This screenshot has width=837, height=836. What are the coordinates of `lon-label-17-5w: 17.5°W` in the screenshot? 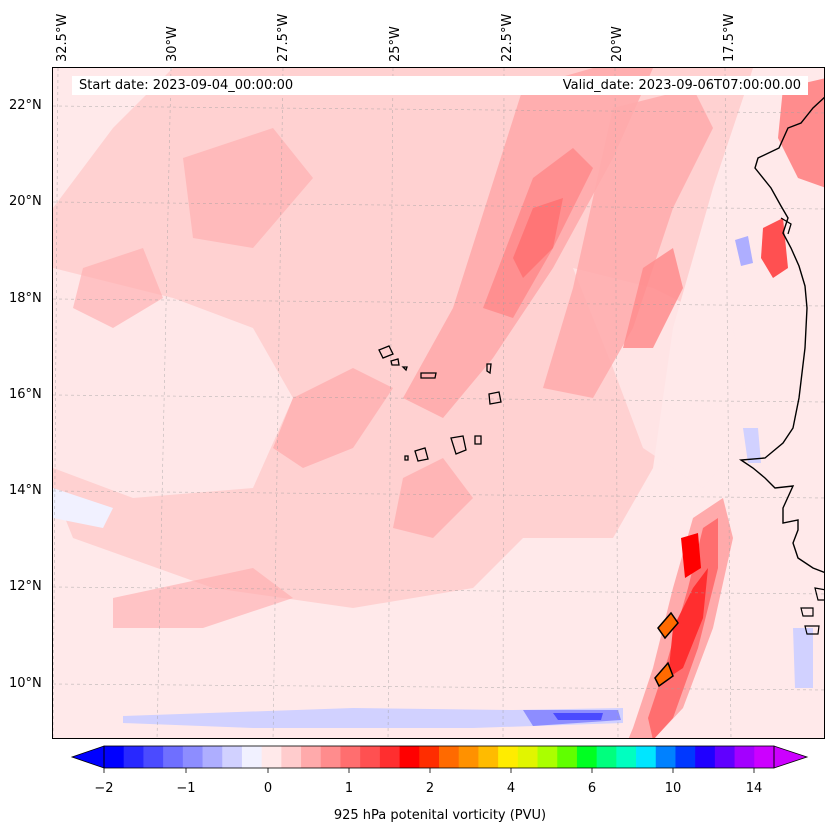 It's located at (729, 37).